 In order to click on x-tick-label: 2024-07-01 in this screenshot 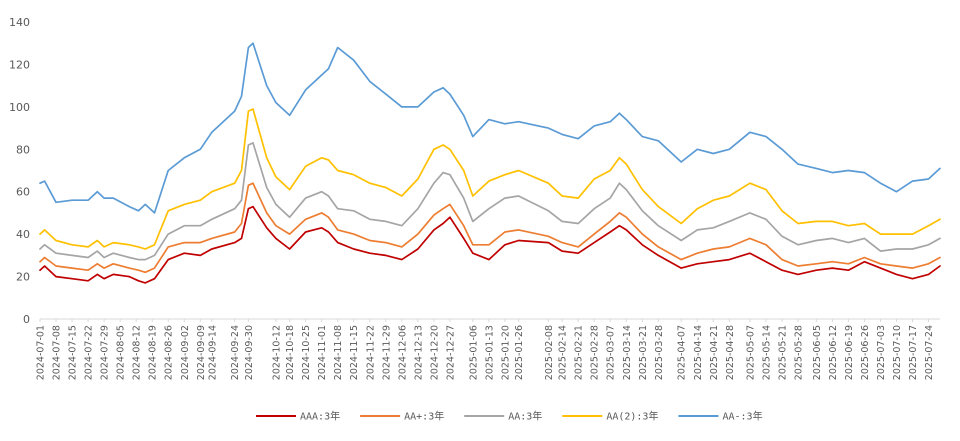, I will do `click(41, 352)`.